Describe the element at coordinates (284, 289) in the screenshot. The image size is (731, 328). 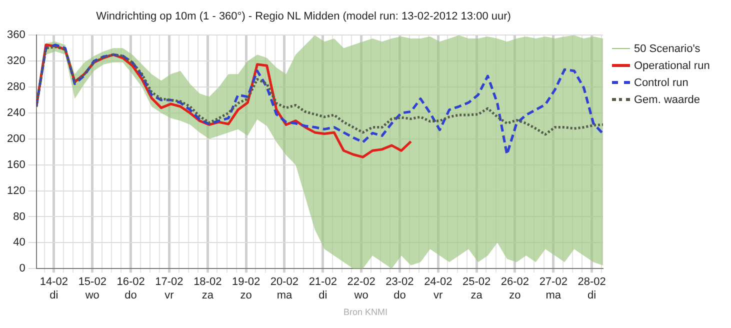
I see `x-tick-label: 20-02 ma` at that location.